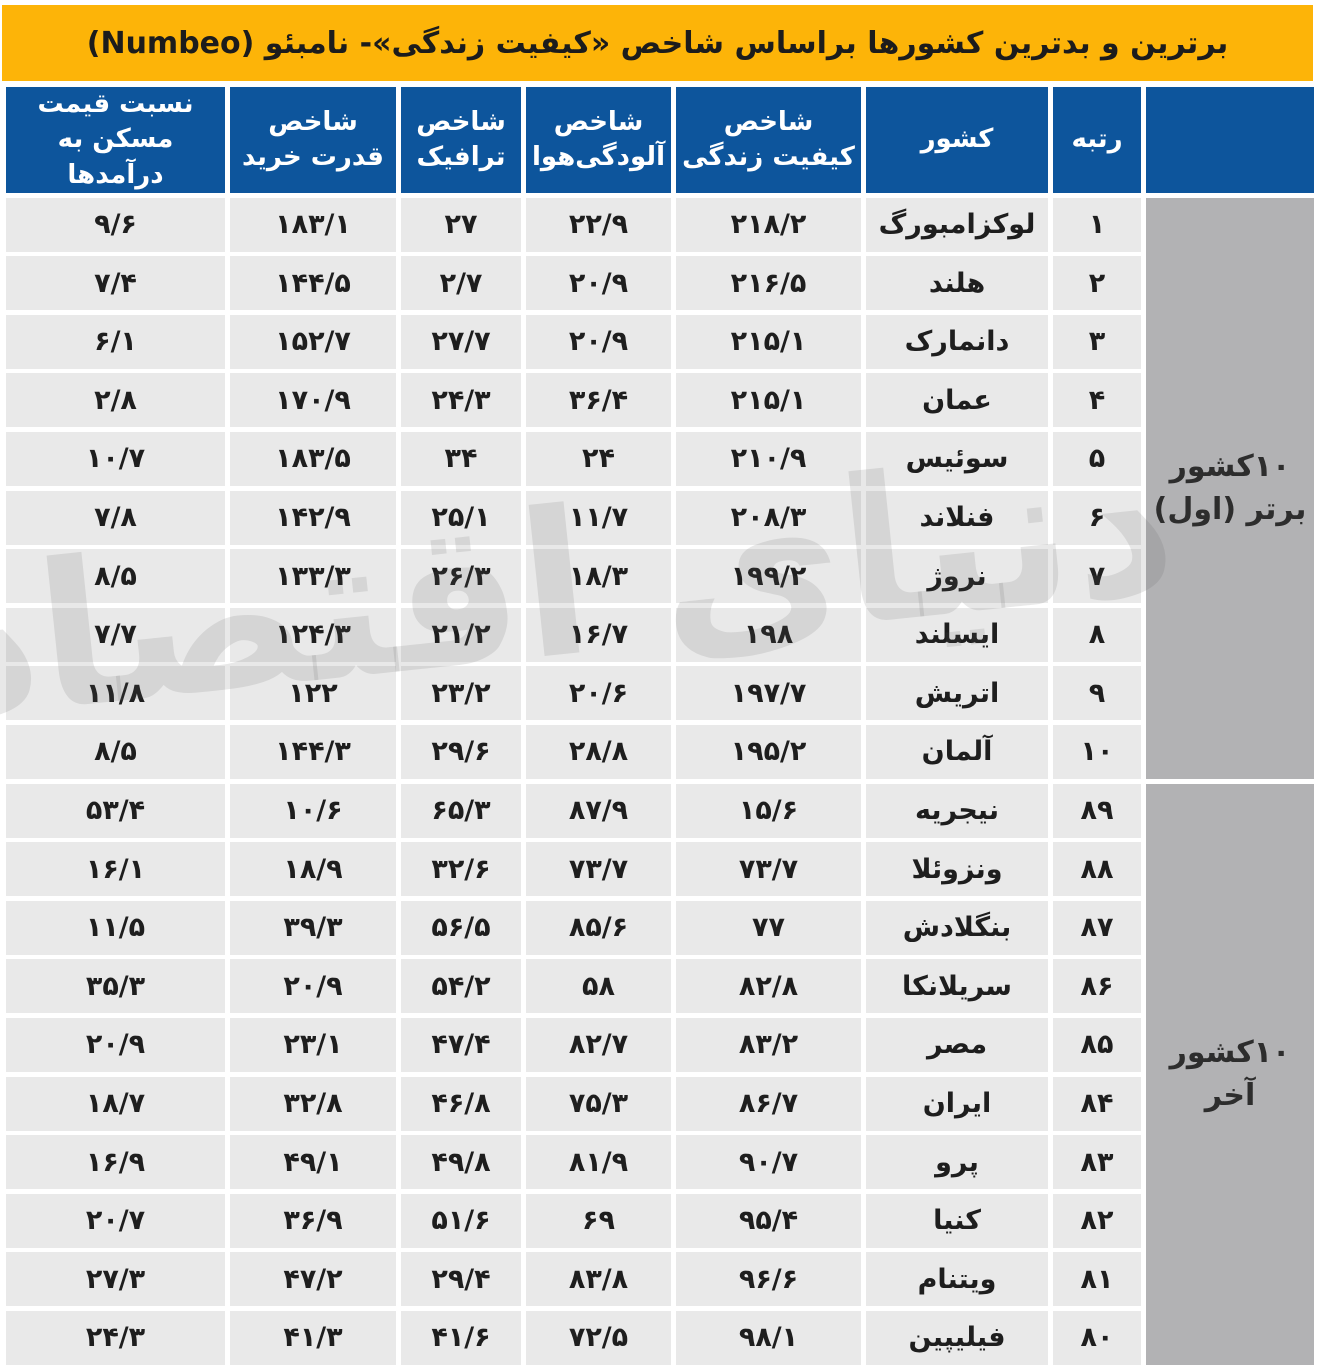  I want to click on cell-country: دانمارک, so click(958, 341).